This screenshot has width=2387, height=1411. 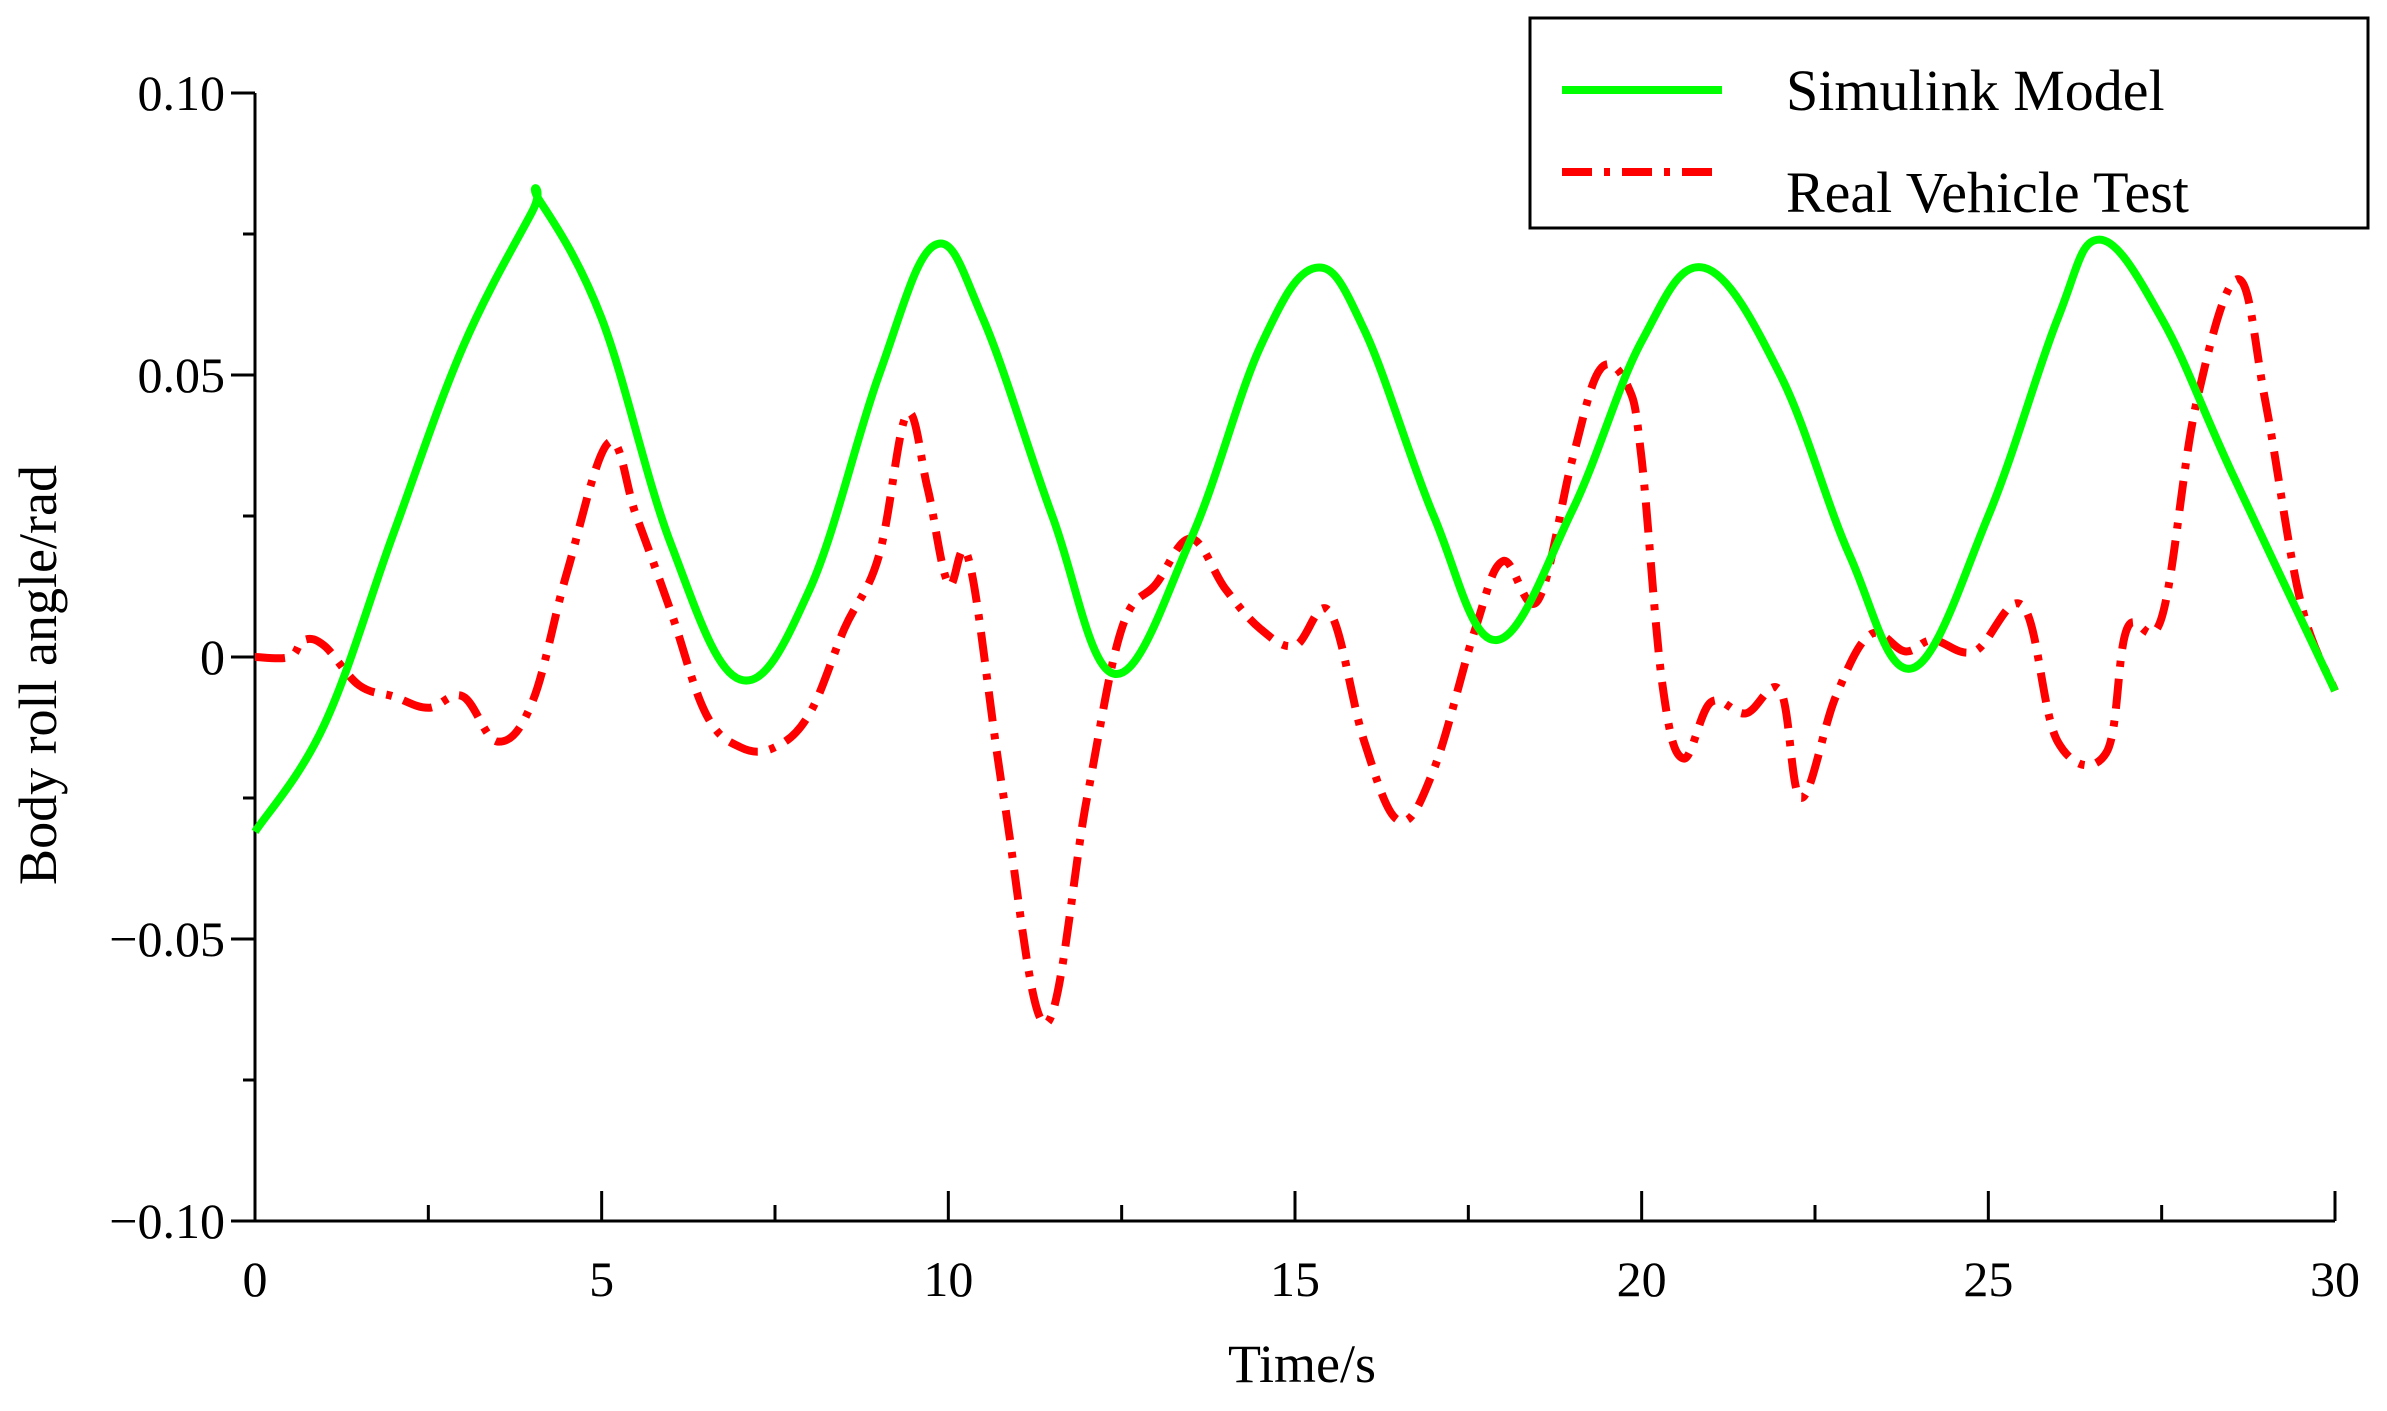 What do you see at coordinates (1987, 192) in the screenshot?
I see `legend-label-real-vehicle-test: Real Vehicle Test` at bounding box center [1987, 192].